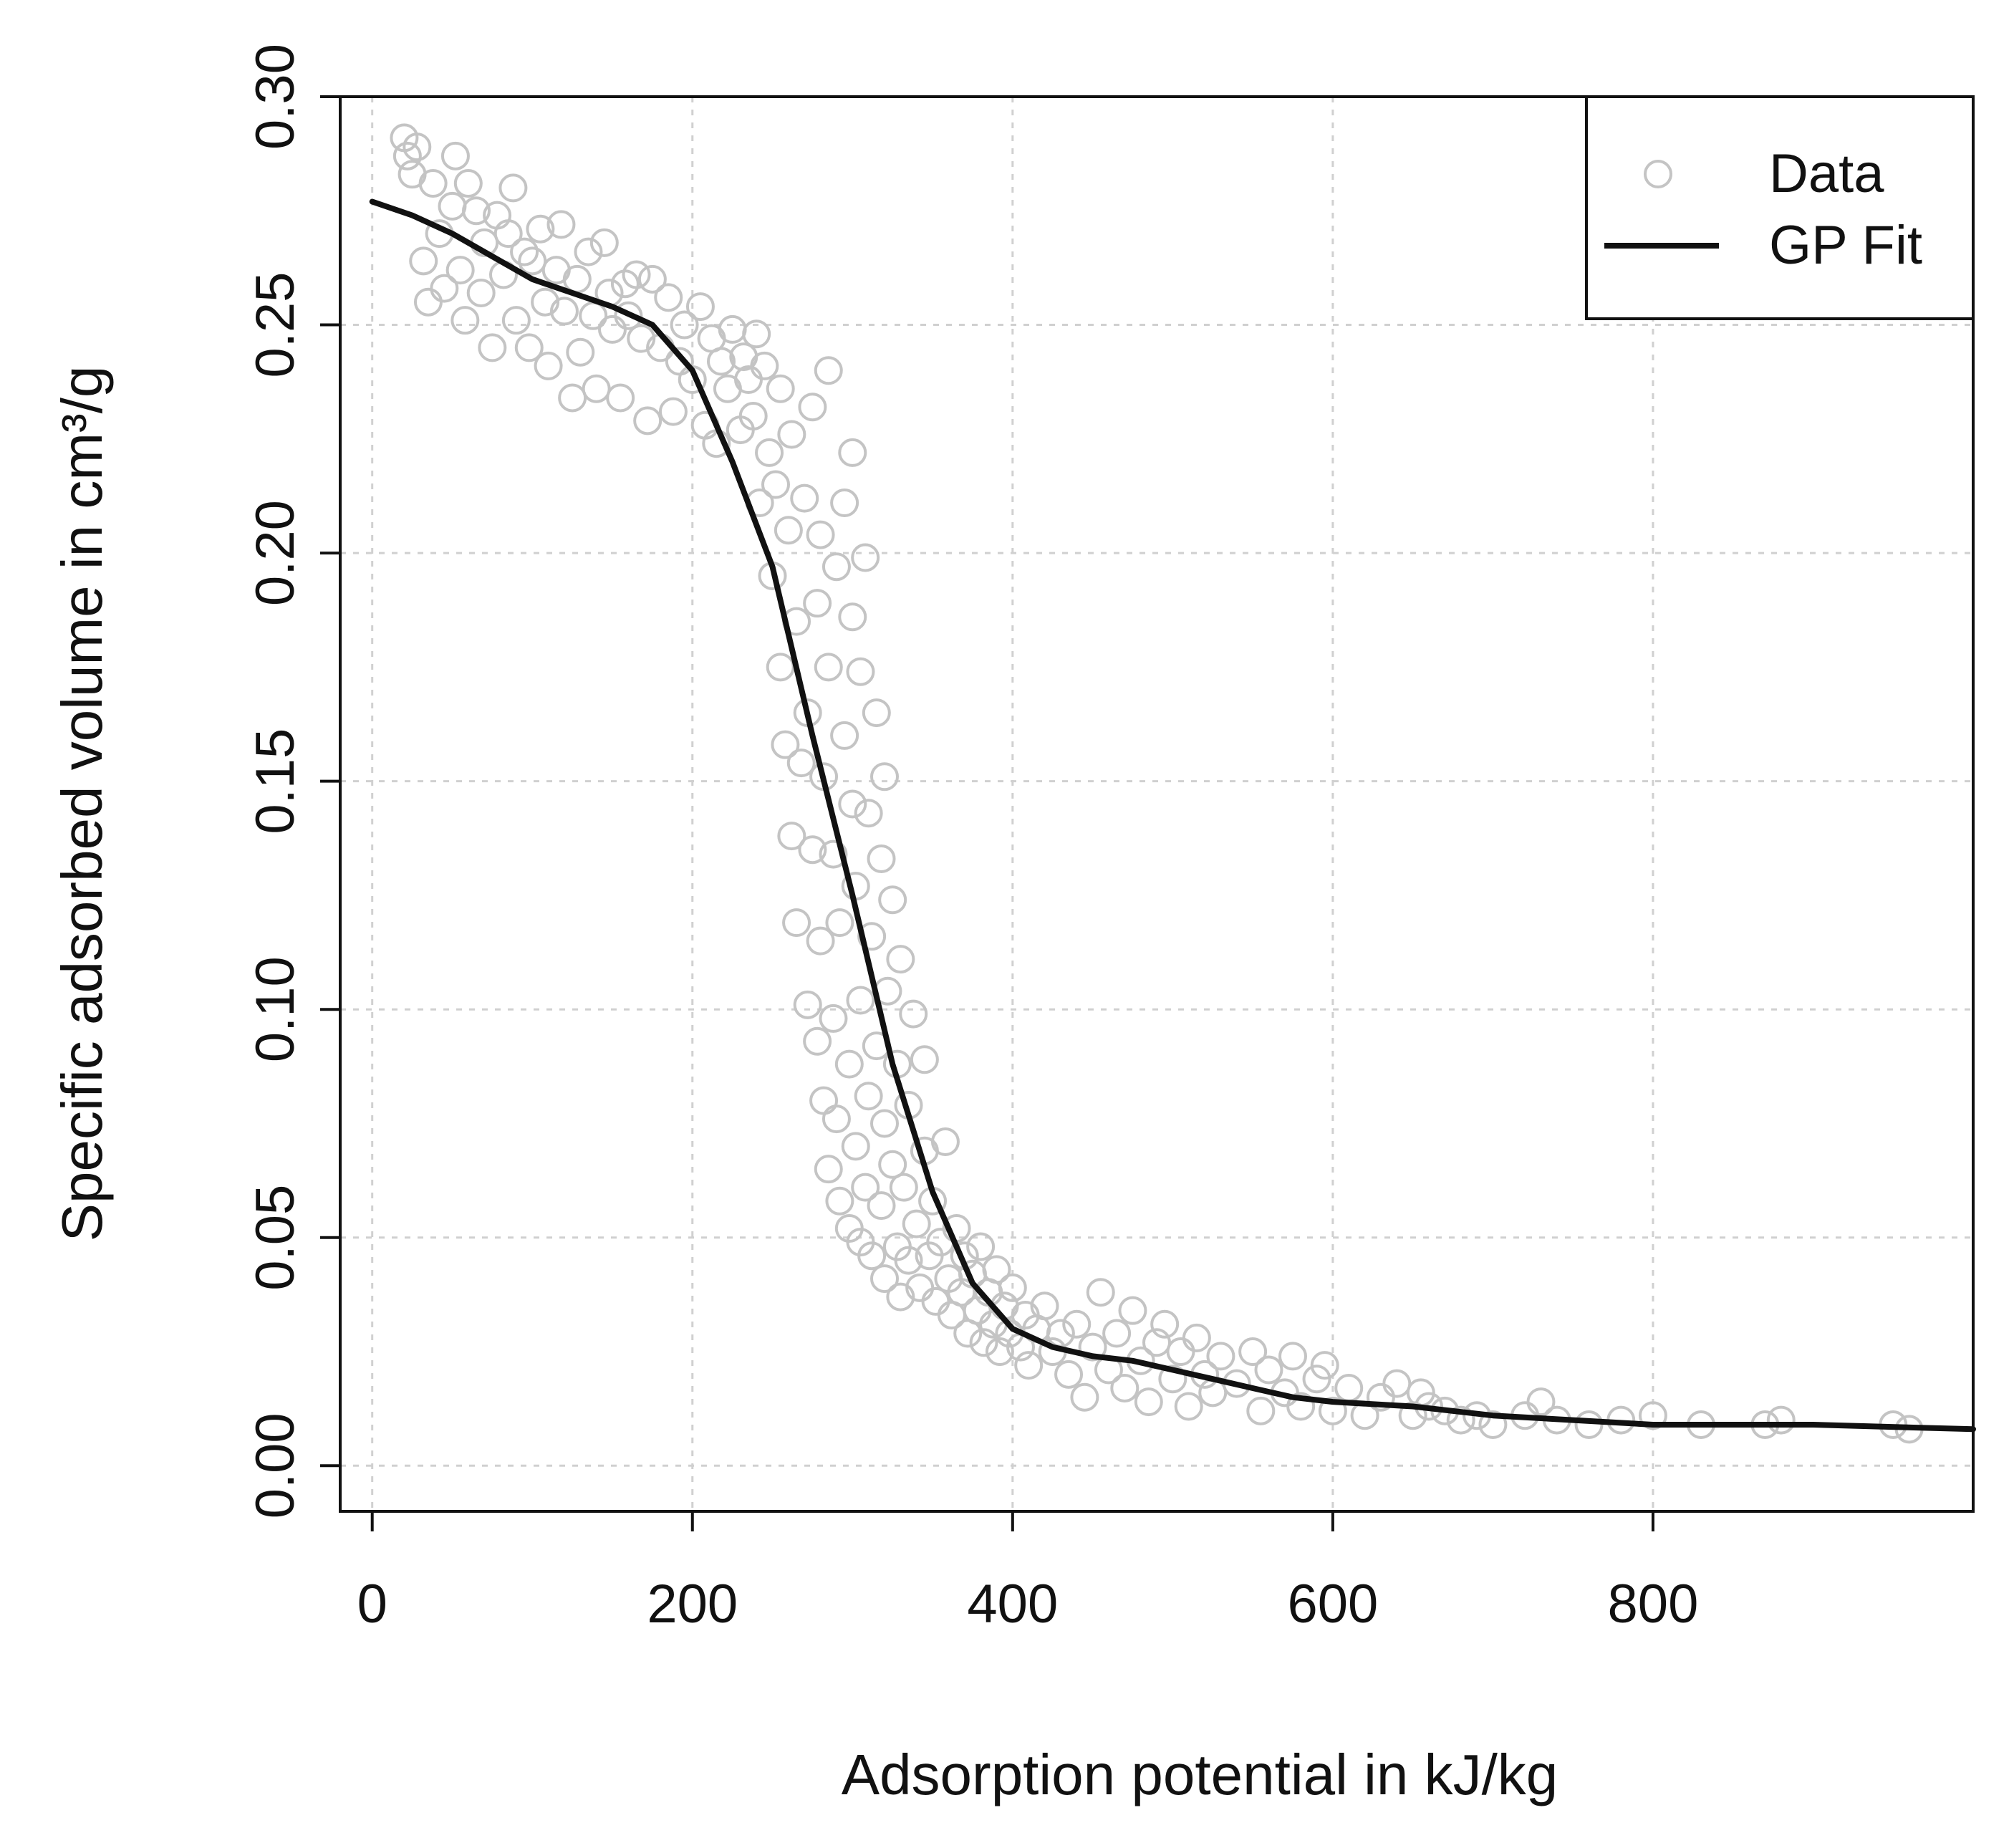 The image size is (2014, 1848). What do you see at coordinates (275, 1466) in the screenshot?
I see `y-tick-label: 0.00` at bounding box center [275, 1466].